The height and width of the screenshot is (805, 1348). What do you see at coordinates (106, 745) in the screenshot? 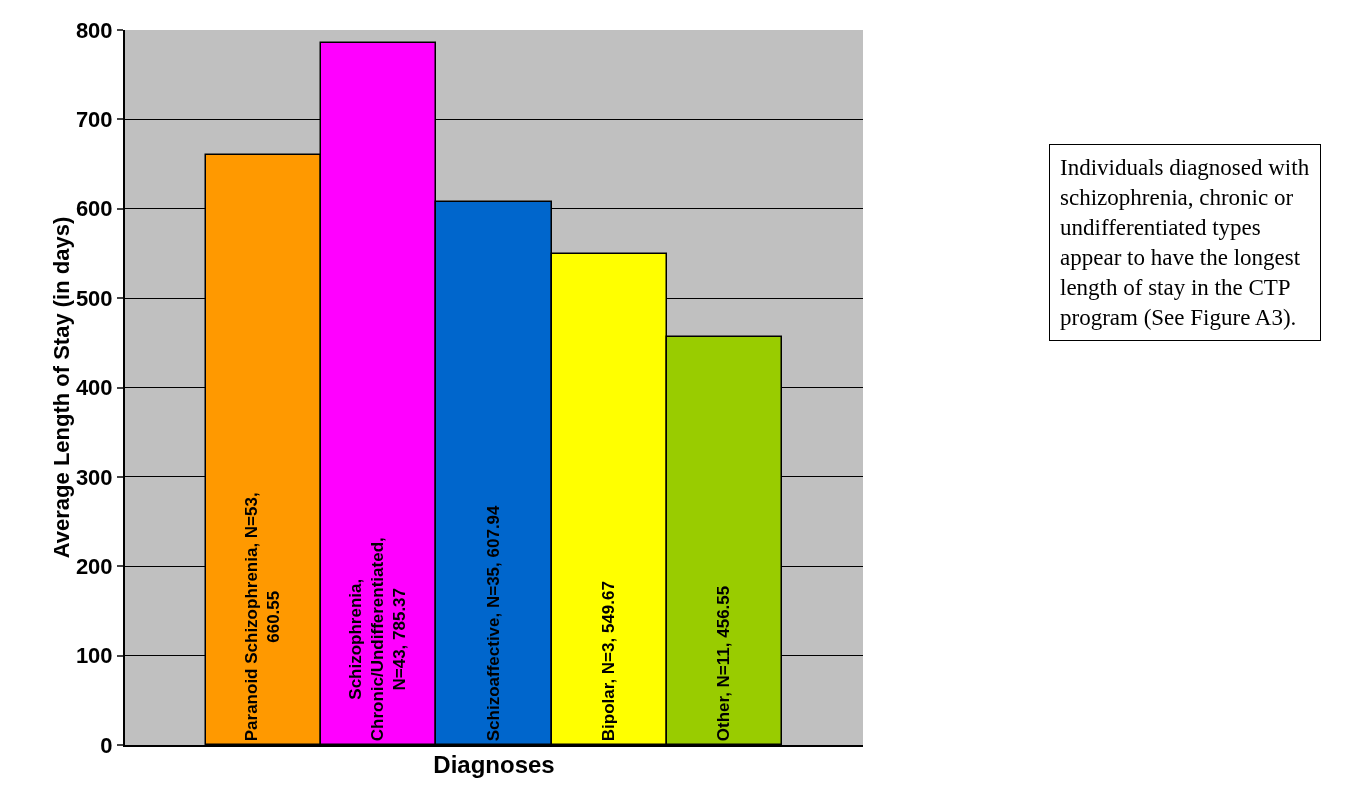
I see `y-tick-label: 0` at bounding box center [106, 745].